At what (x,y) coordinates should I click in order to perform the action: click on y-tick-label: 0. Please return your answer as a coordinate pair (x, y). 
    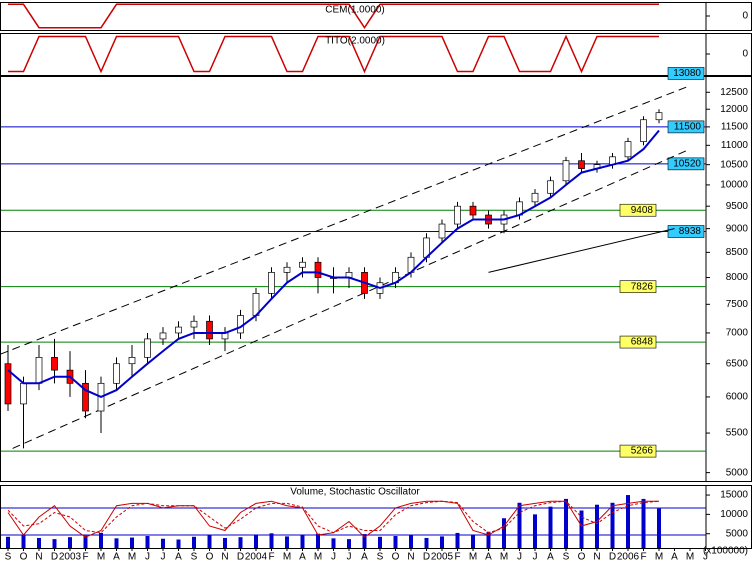
    Looking at the image, I should click on (745, 54).